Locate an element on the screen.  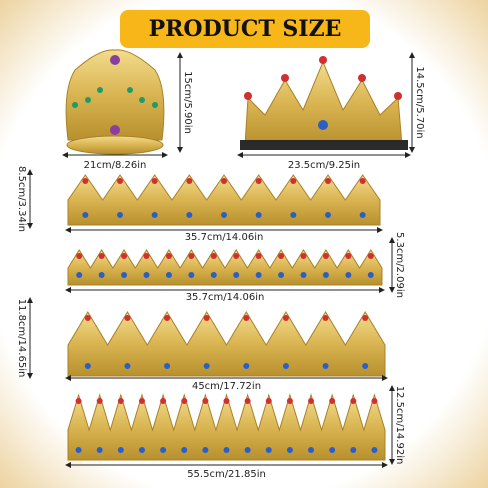
width-label: 21cm/8.26in is located at coordinates (115, 165).